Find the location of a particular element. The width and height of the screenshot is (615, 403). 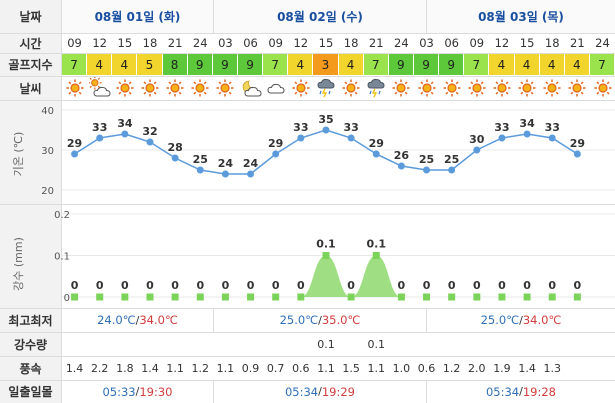

temp-data-label: 34 is located at coordinates (527, 123).